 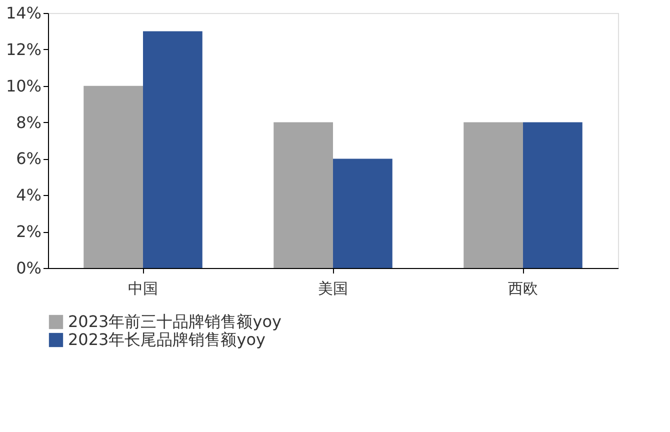 I want to click on y-tick-label: 12%, so click(x=24, y=49).